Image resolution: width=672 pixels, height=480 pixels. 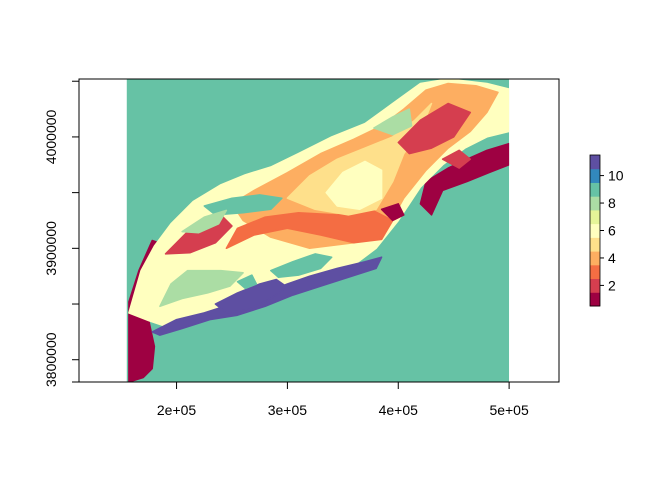 What do you see at coordinates (288, 410) in the screenshot?
I see `x-tick-label: 3e+05` at bounding box center [288, 410].